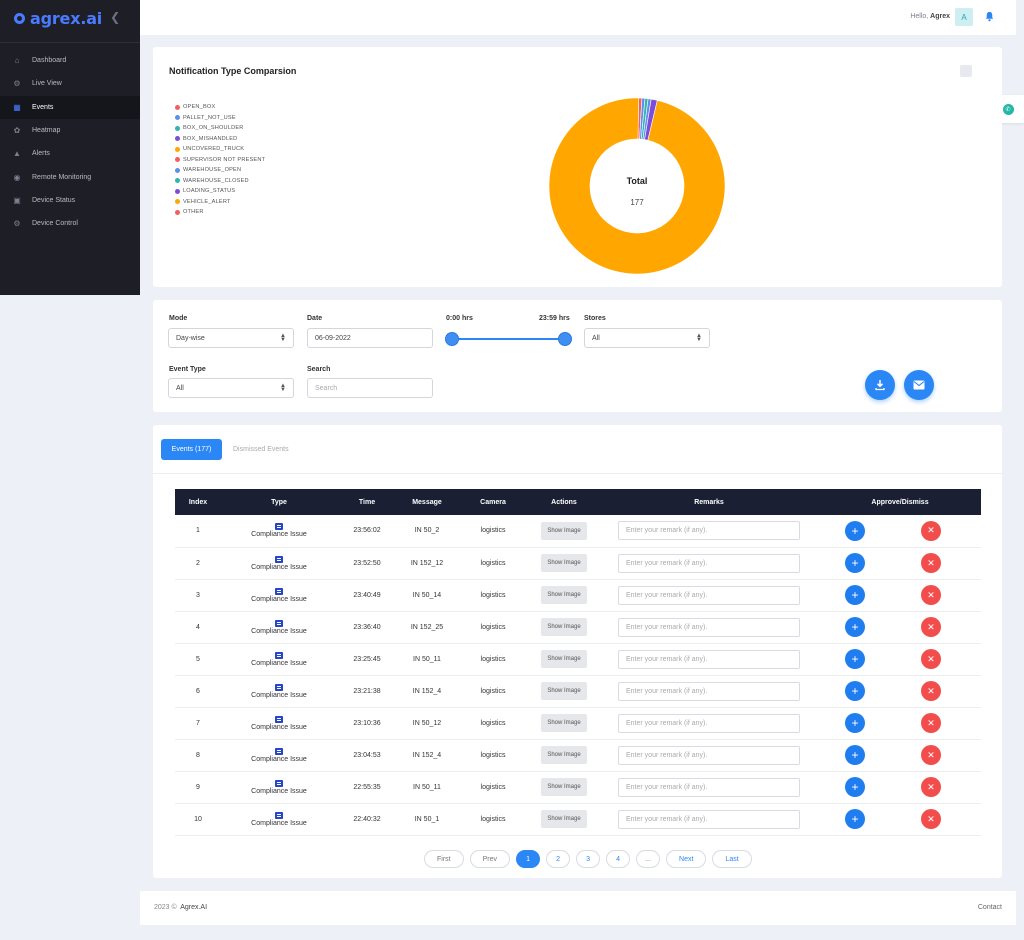  What do you see at coordinates (220, 191) in the screenshot?
I see `legend-item: LOADING_STATUS` at bounding box center [220, 191].